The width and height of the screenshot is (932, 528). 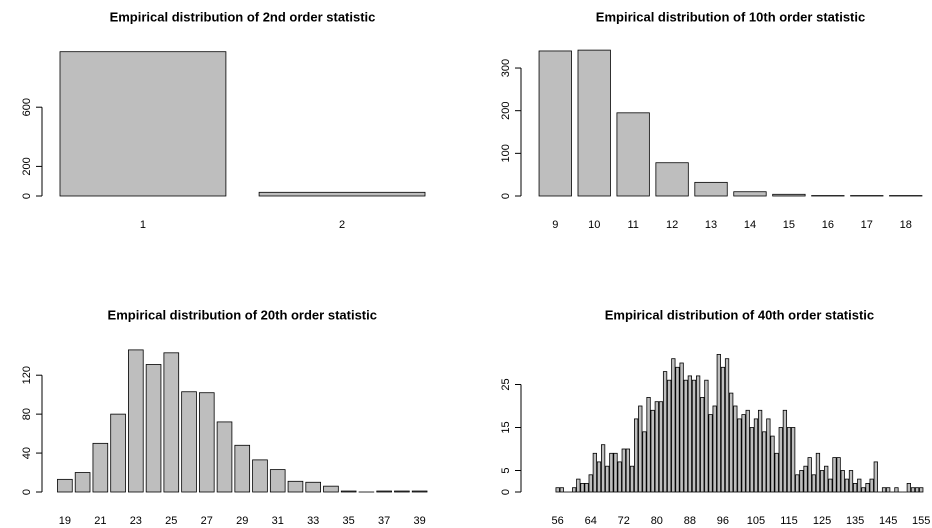 I want to click on x-tick-label: 33, so click(x=313, y=521).